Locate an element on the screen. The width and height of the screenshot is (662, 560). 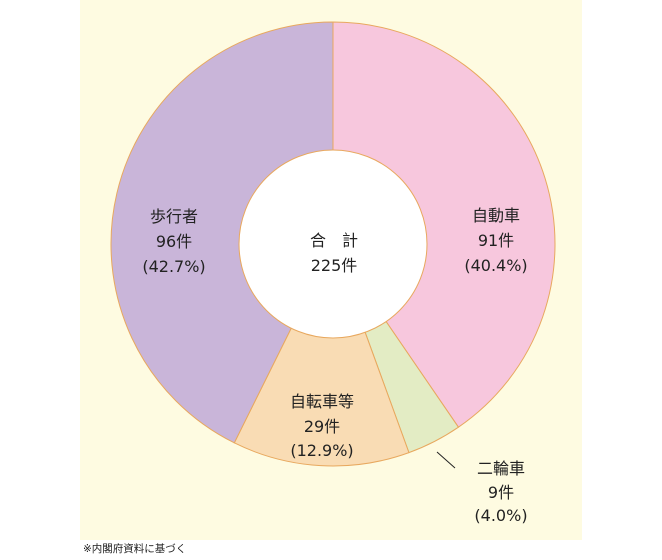
slice-label-car-percent: (40.4%) is located at coordinates (495, 265).